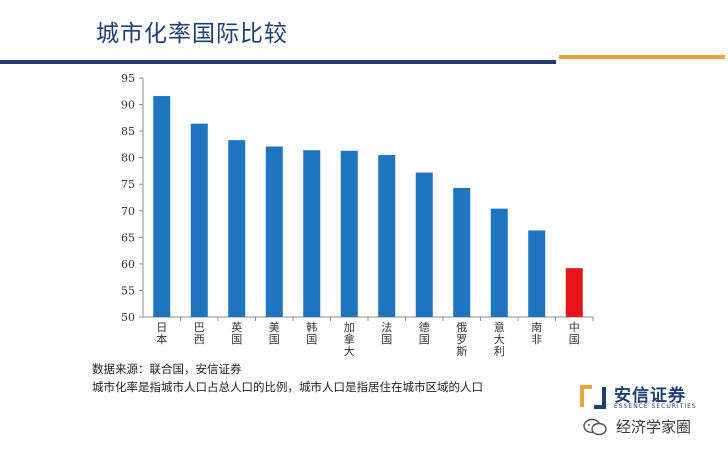 Image resolution: width=728 pixels, height=455 pixels. Describe the element at coordinates (128, 78) in the screenshot. I see `y-tick-label: 95` at that location.